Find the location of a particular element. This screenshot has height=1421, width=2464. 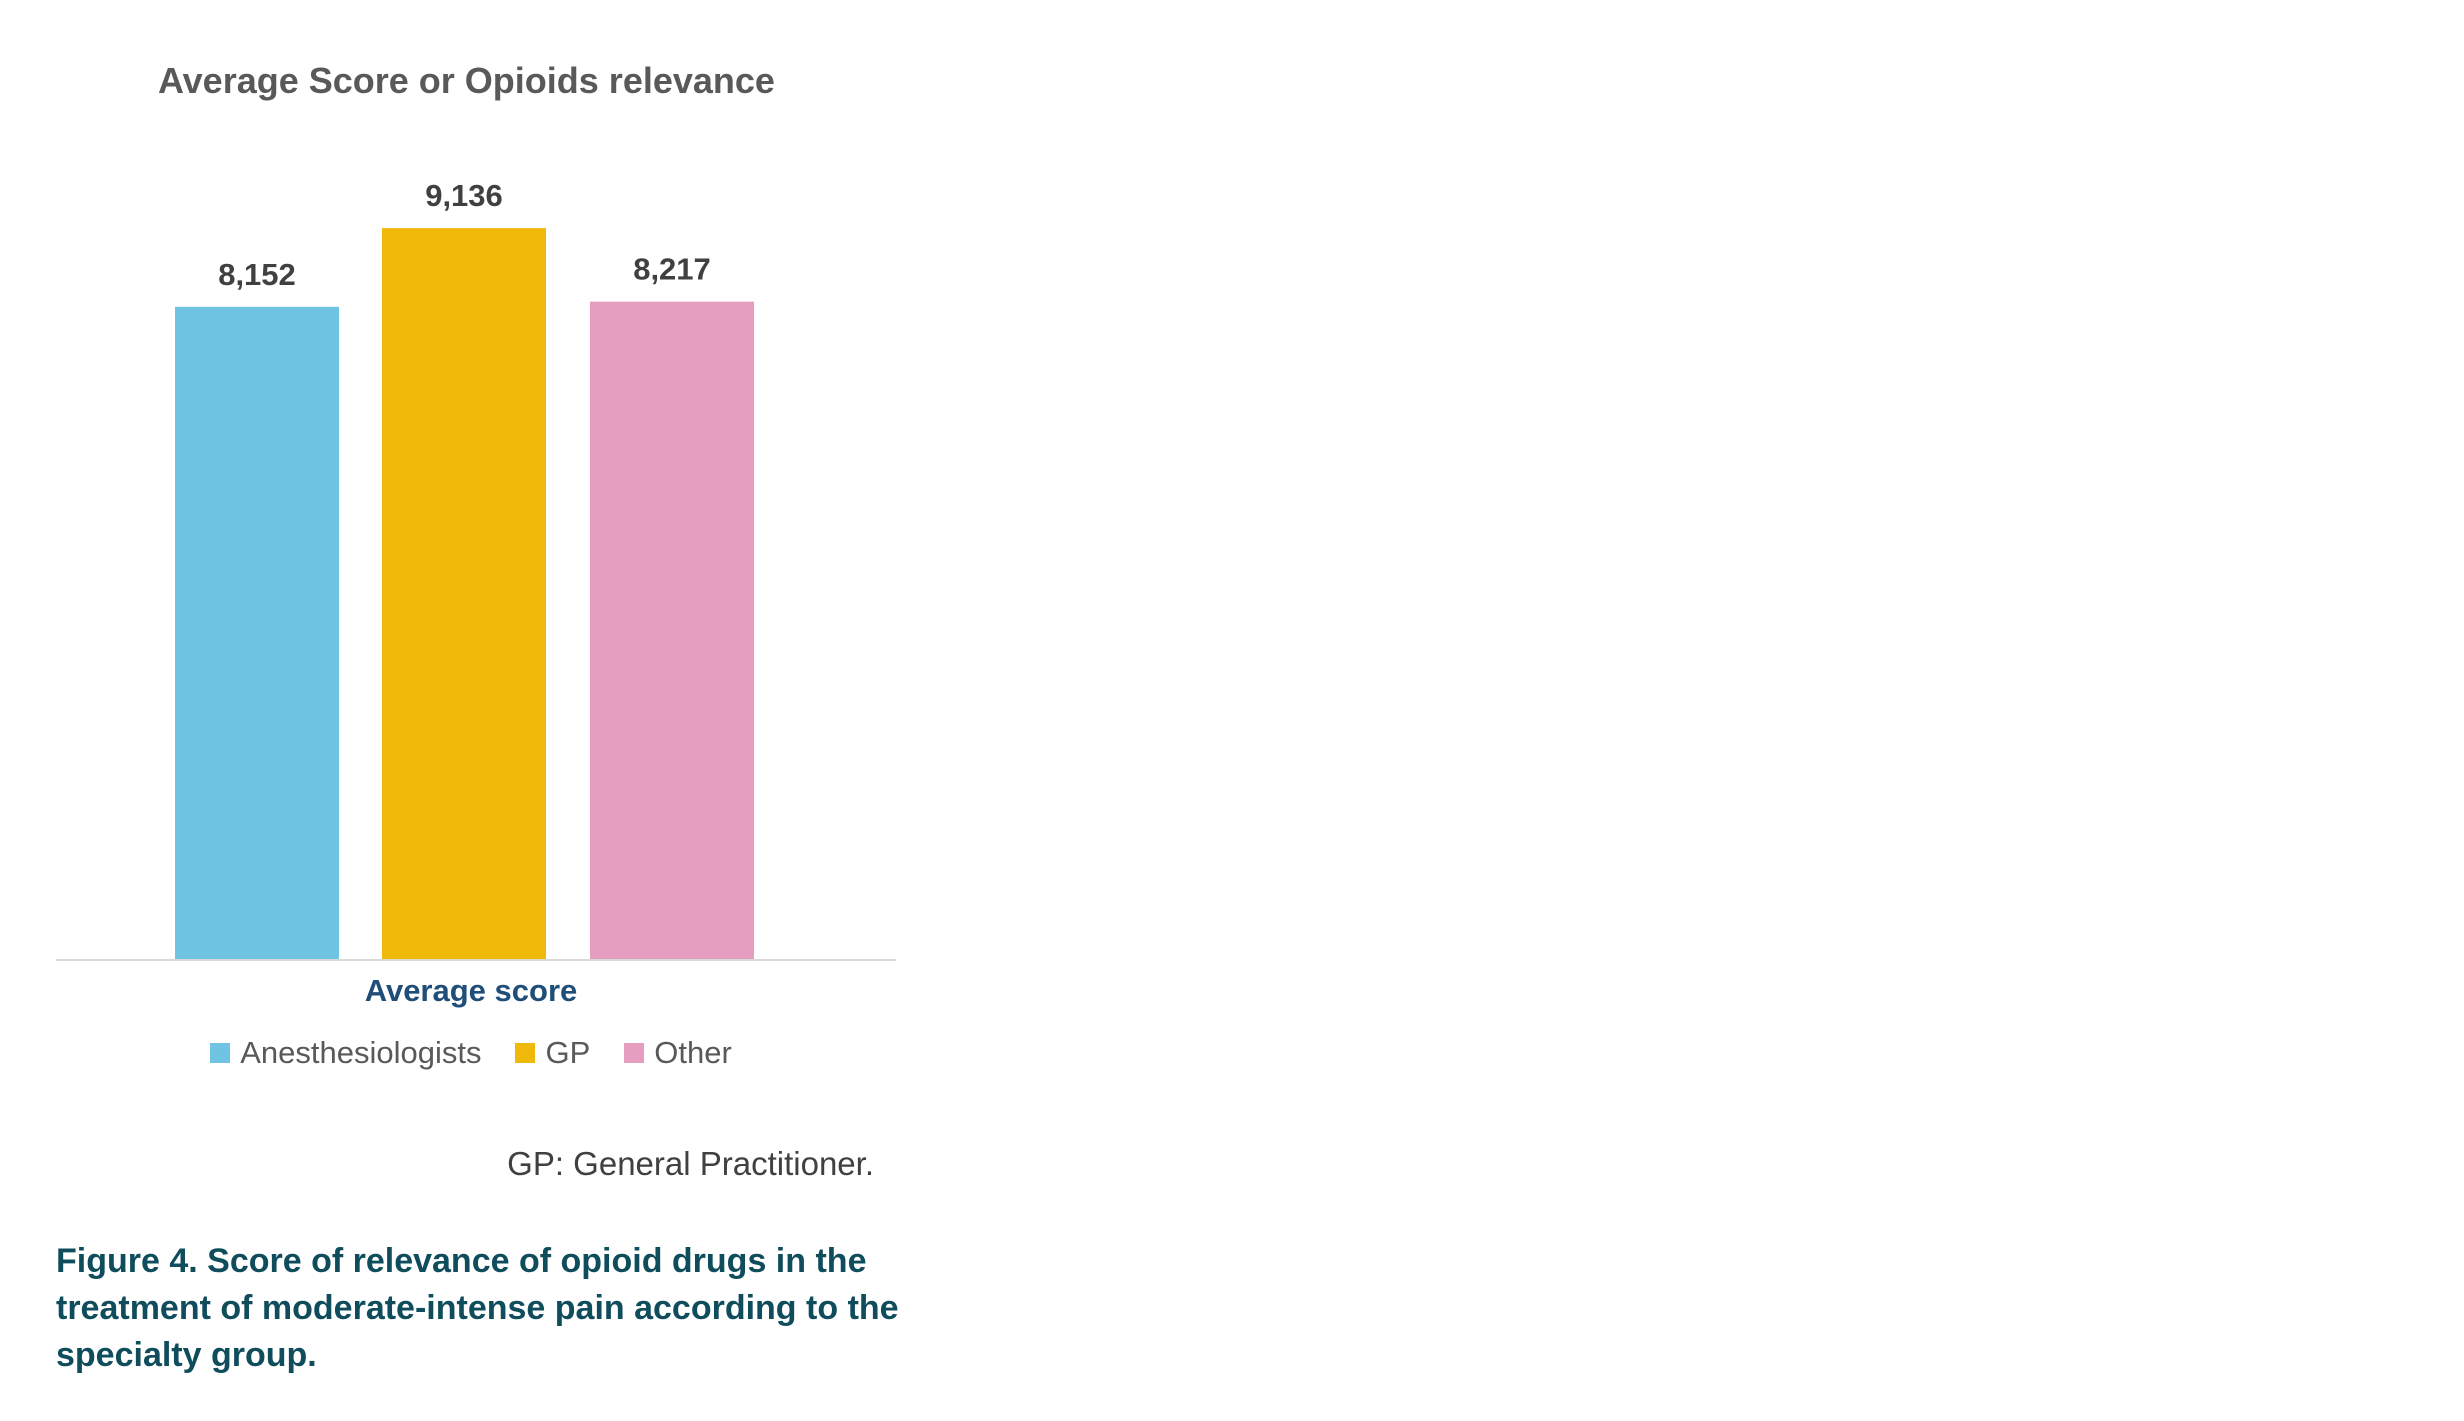

bar-gp is located at coordinates (464, 593).